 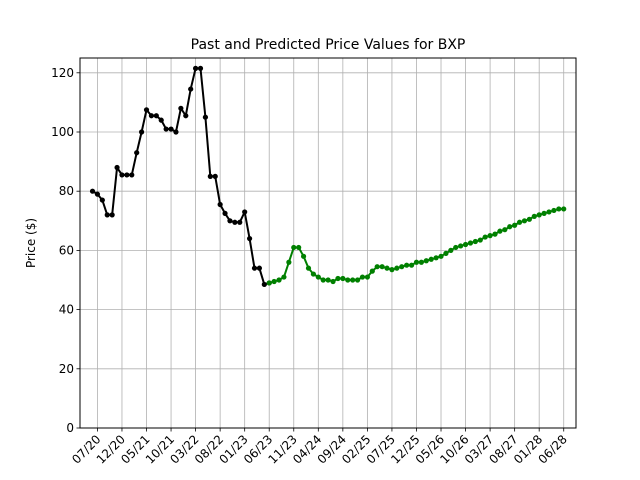 I want to click on series-predicted, so click(x=416, y=246).